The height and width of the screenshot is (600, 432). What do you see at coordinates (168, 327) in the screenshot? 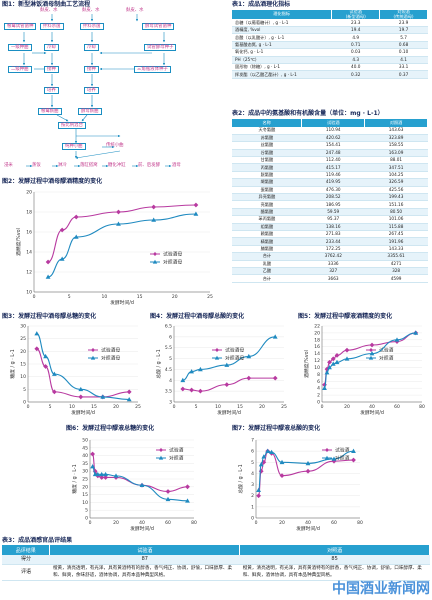
I see `y-tick-label: 6.5` at bounding box center [168, 327].